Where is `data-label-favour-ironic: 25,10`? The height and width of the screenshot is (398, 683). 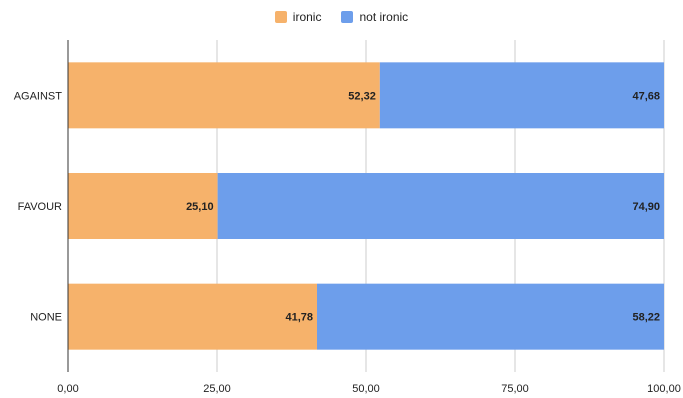
data-label-favour-ironic: 25,10 is located at coordinates (200, 207).